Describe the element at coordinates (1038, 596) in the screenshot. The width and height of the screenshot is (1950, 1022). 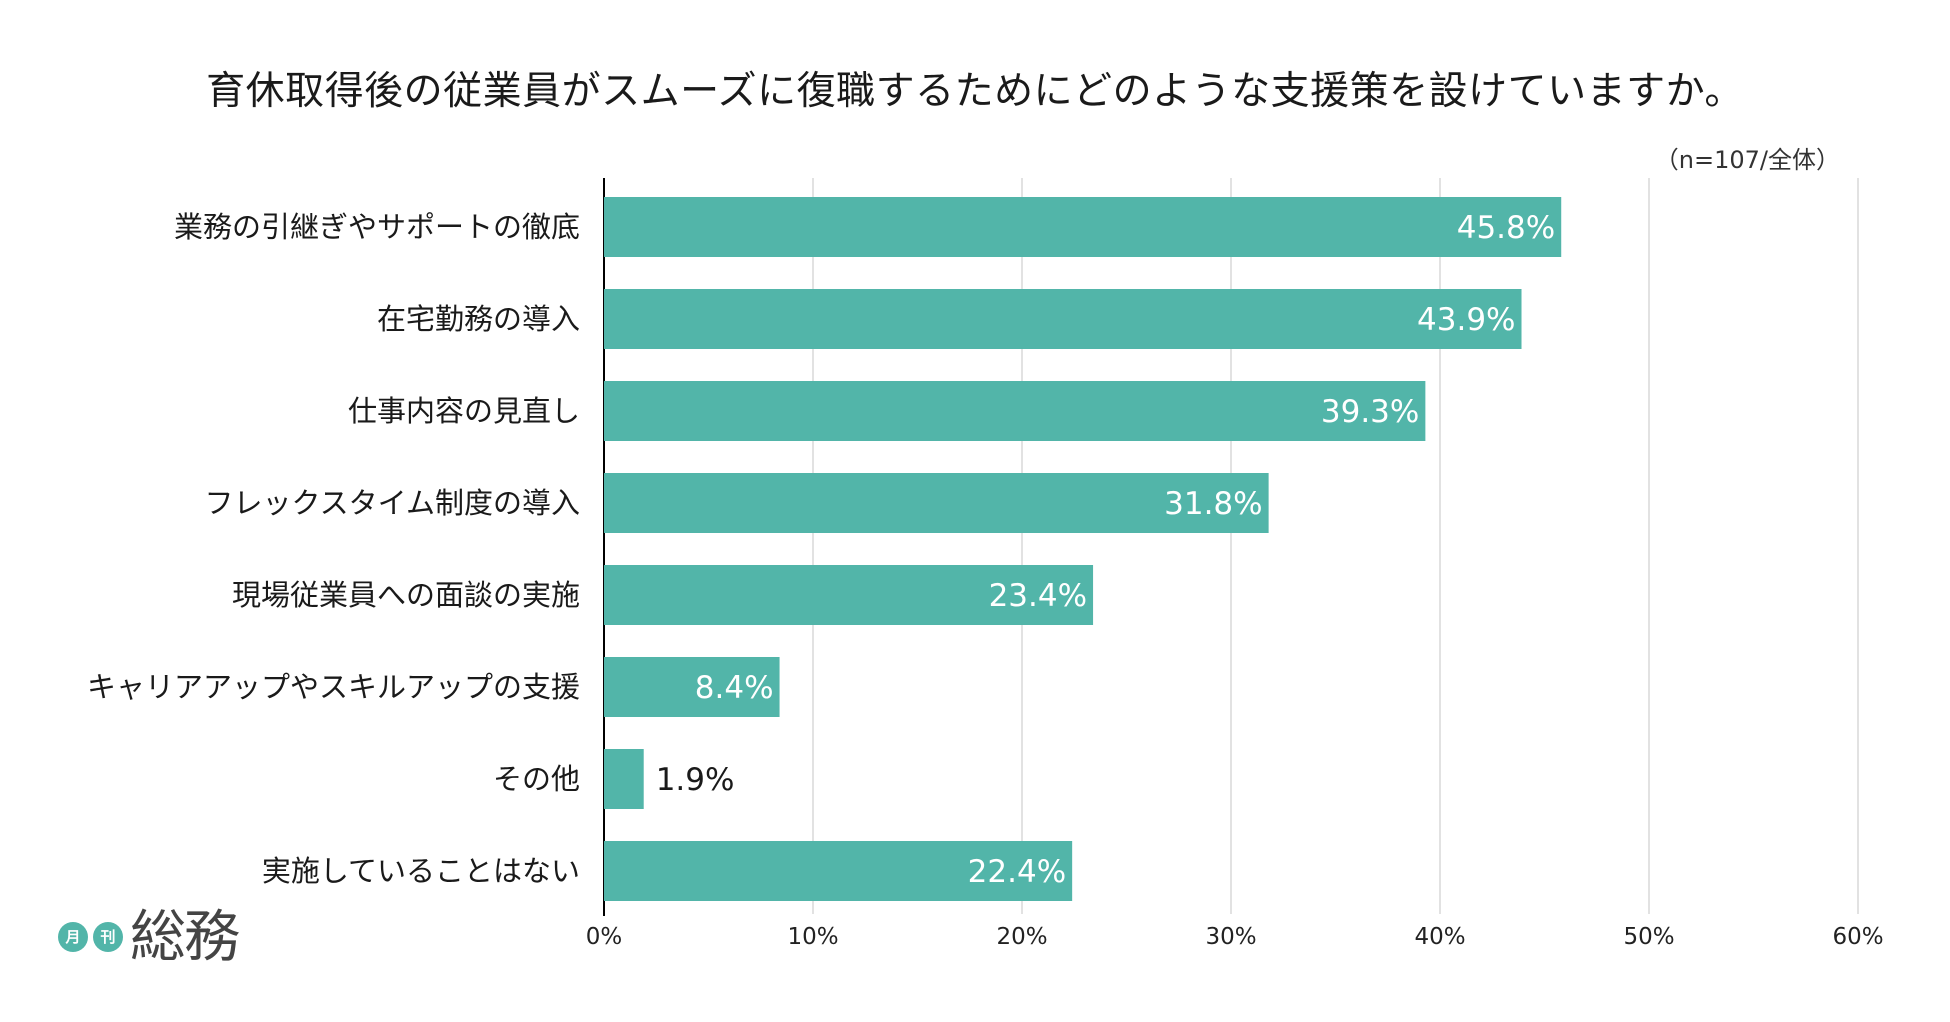
I see `data-label: 23.4%` at that location.